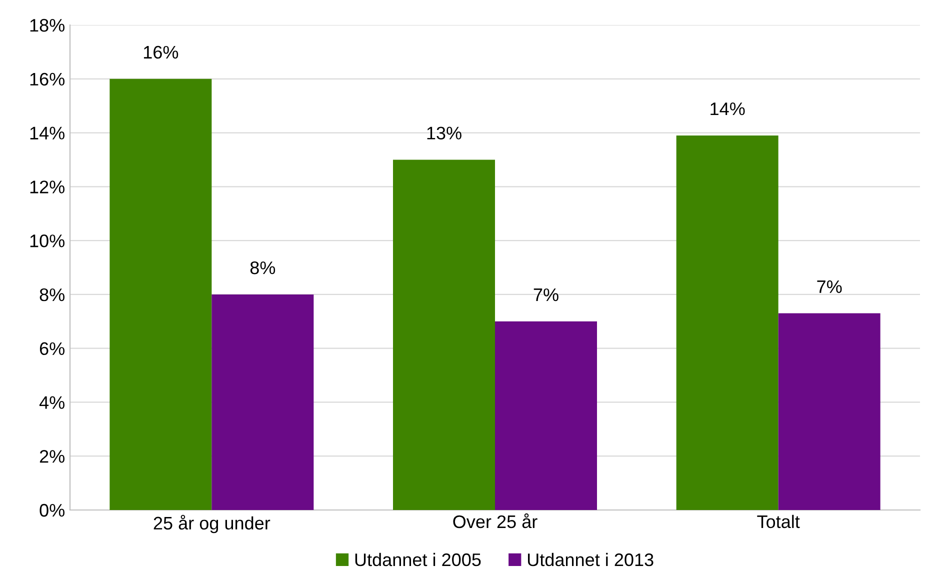  Describe the element at coordinates (263, 267) in the screenshot. I see `data-label: 8%` at that location.